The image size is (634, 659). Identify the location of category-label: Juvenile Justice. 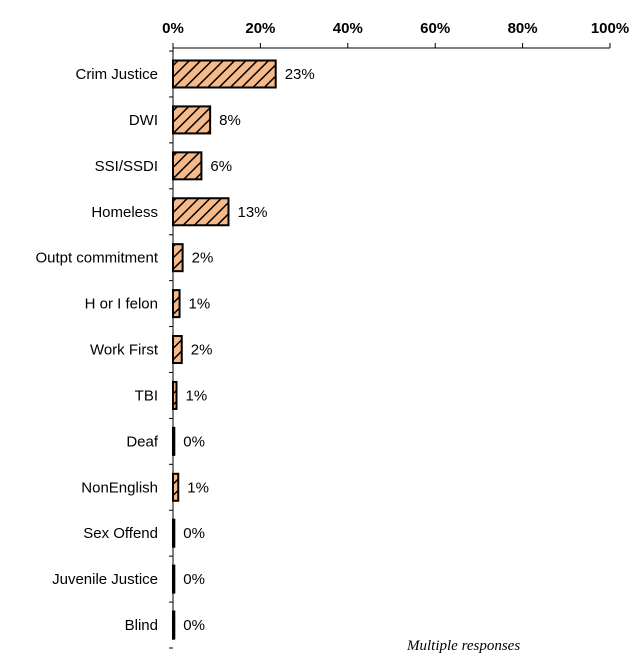
(105, 579).